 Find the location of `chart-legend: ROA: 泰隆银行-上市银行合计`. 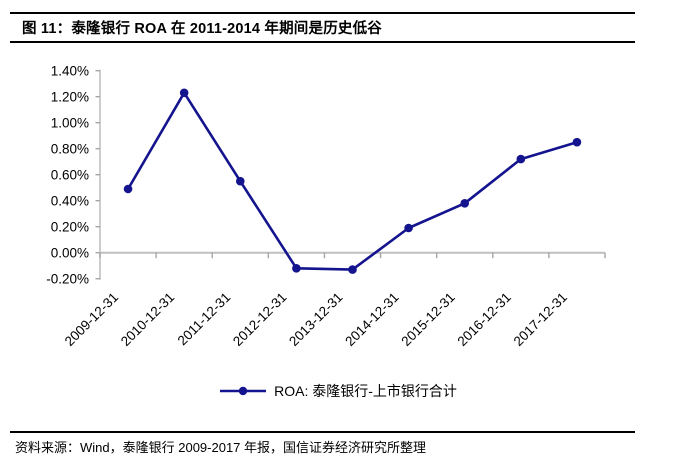

chart-legend: ROA: 泰隆银行-上市银行合计 is located at coordinates (338, 391).